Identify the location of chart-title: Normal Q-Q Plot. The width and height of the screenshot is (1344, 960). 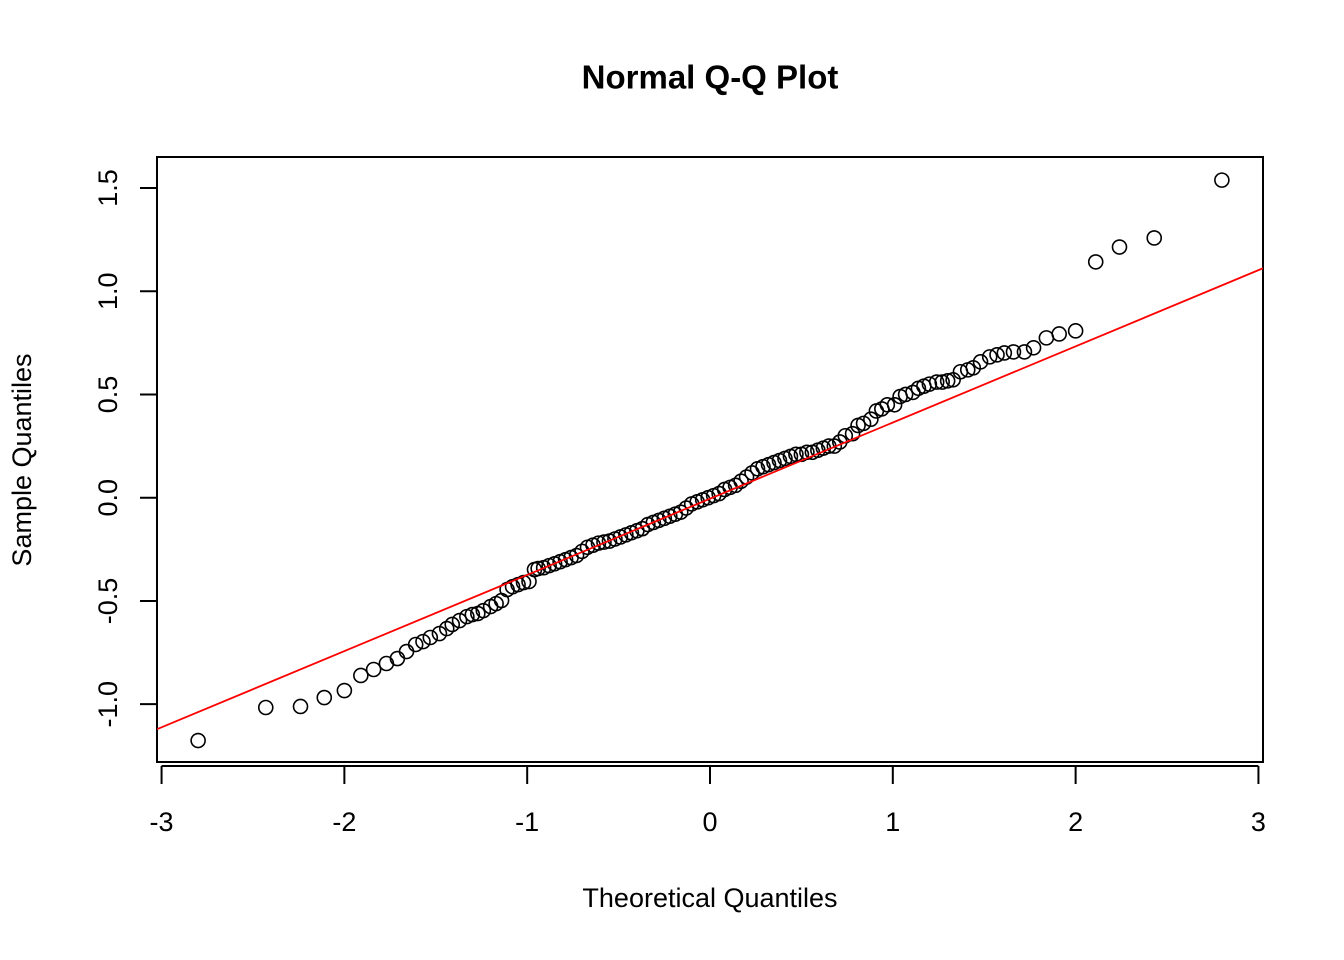
(710, 77).